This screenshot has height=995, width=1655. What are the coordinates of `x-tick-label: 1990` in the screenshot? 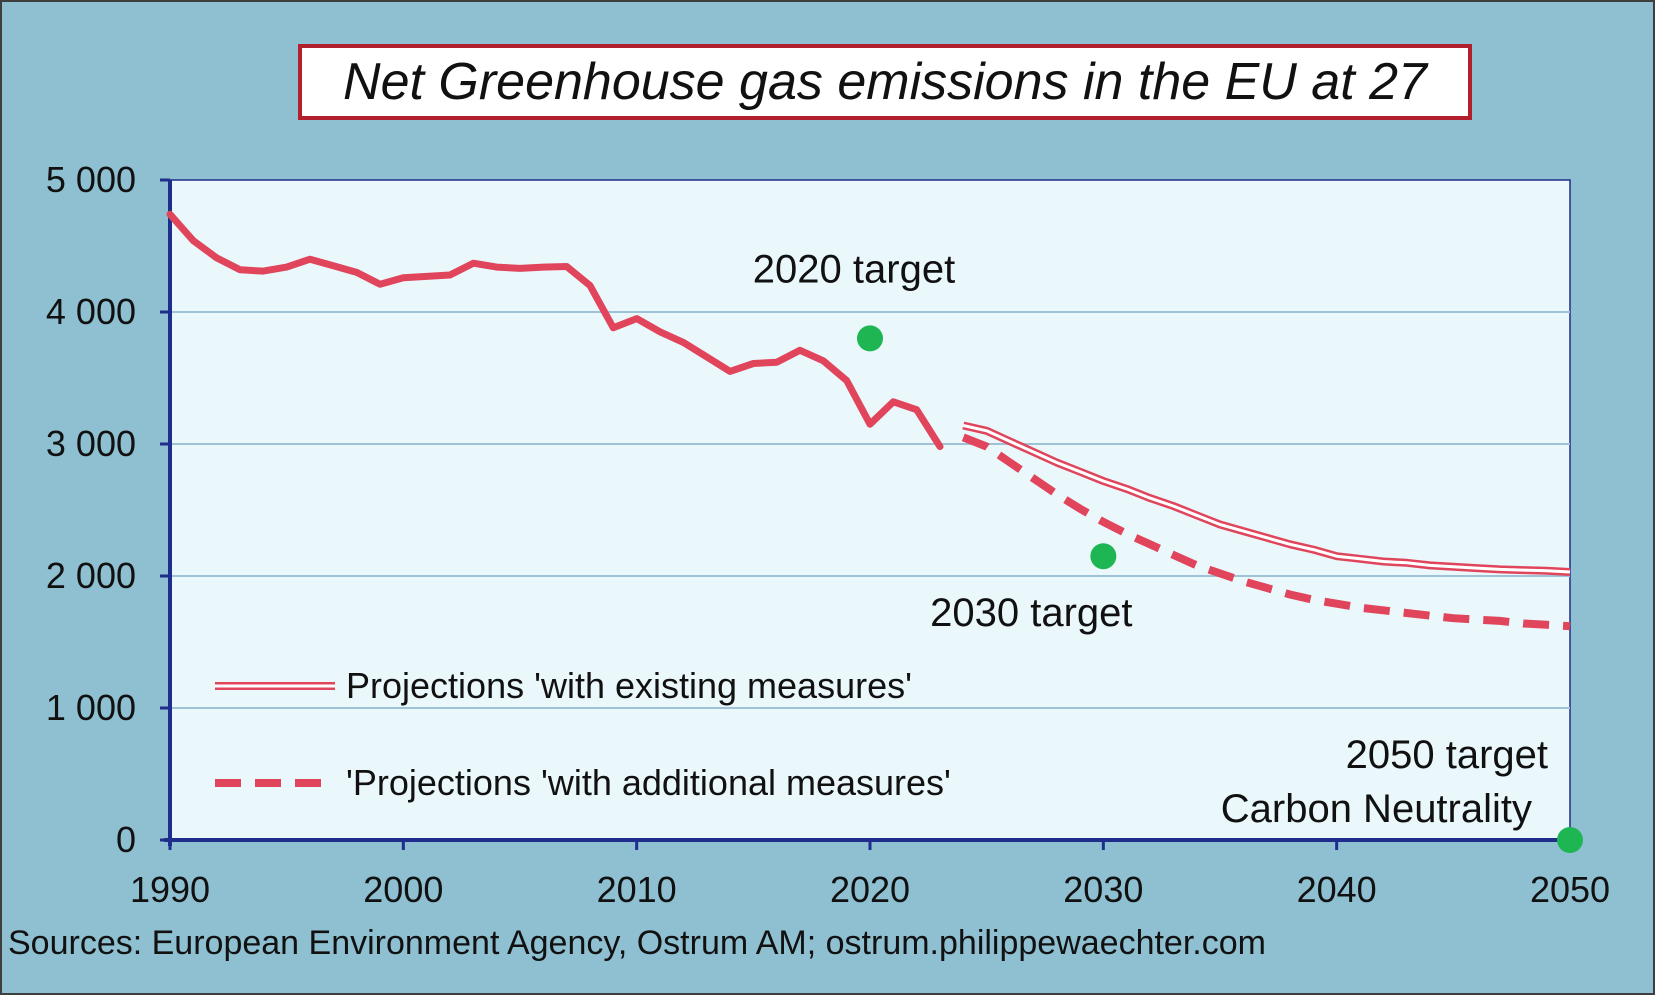 It's located at (170, 889).